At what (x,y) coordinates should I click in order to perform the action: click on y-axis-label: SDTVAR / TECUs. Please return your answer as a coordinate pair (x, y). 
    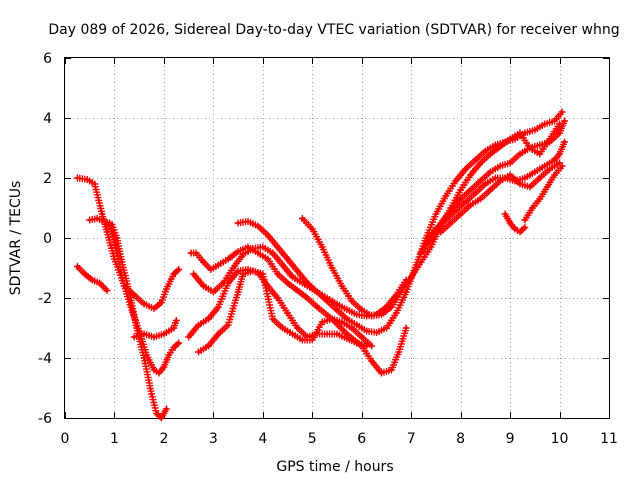
    Looking at the image, I should click on (16, 238).